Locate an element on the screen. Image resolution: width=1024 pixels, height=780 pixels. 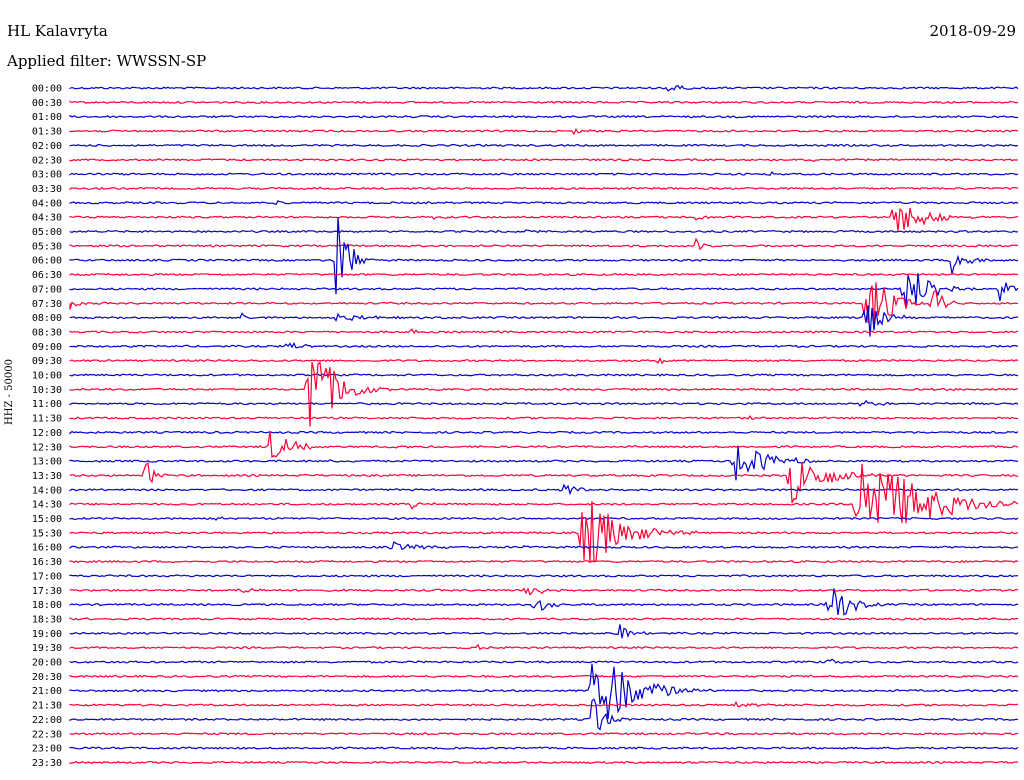
time-tick-label: 17:00 is located at coordinates (47, 576).